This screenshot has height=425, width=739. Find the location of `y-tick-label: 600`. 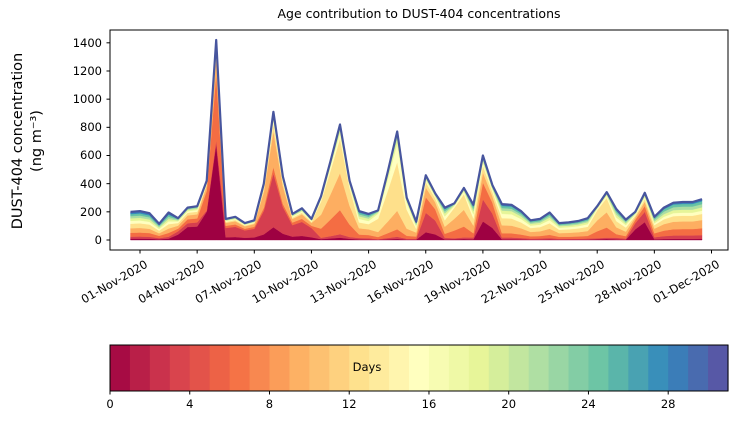

y-tick-label: 600 is located at coordinates (91, 155).